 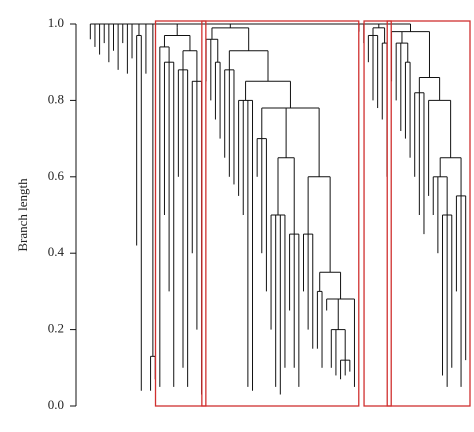 I want to click on y-tick-label: 0.2, so click(x=56, y=328).